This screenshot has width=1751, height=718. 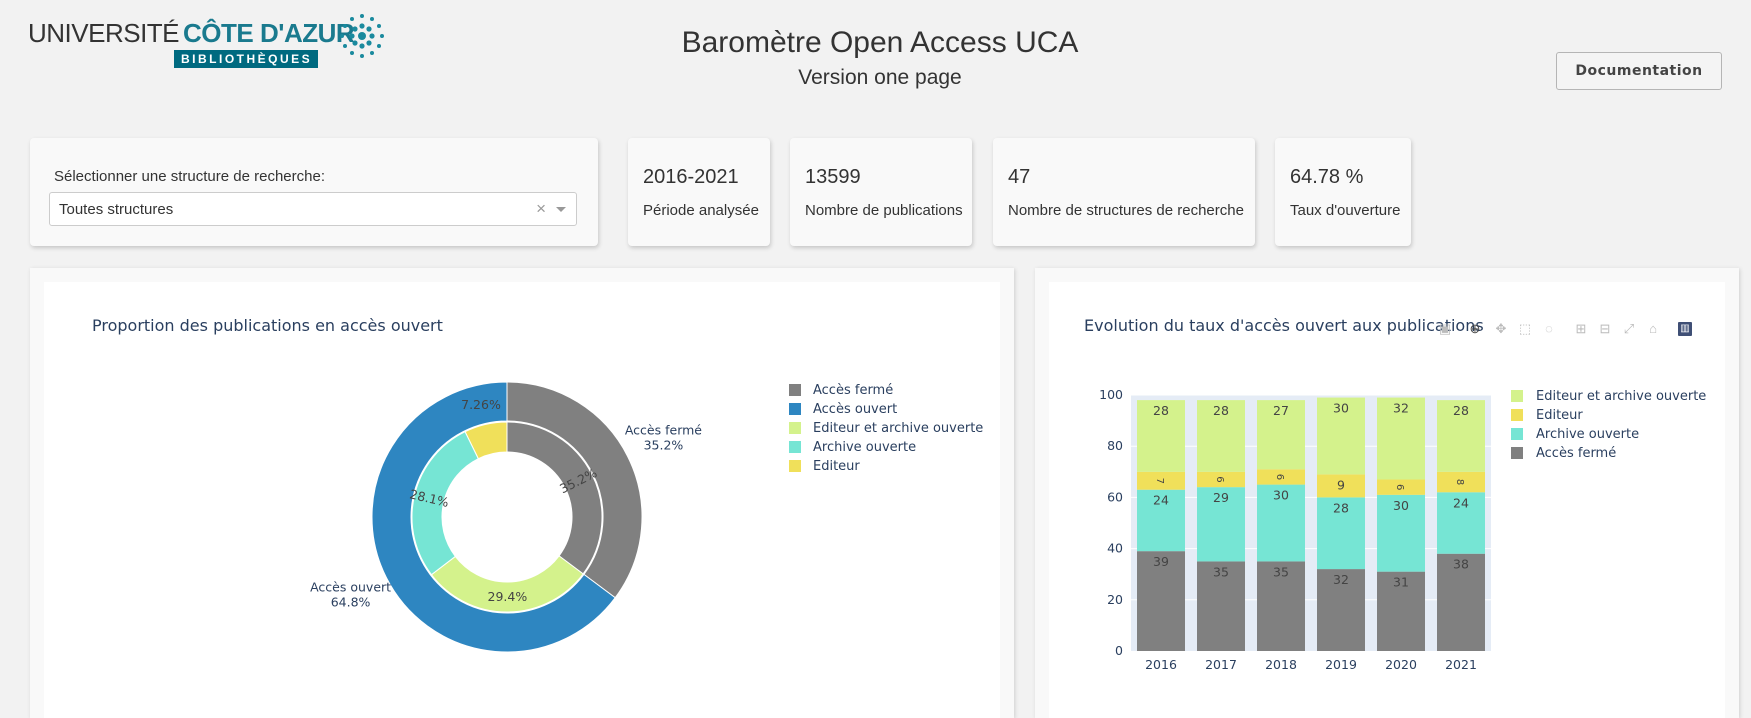 I want to click on bar-editeur-2020, so click(x=1401, y=487).